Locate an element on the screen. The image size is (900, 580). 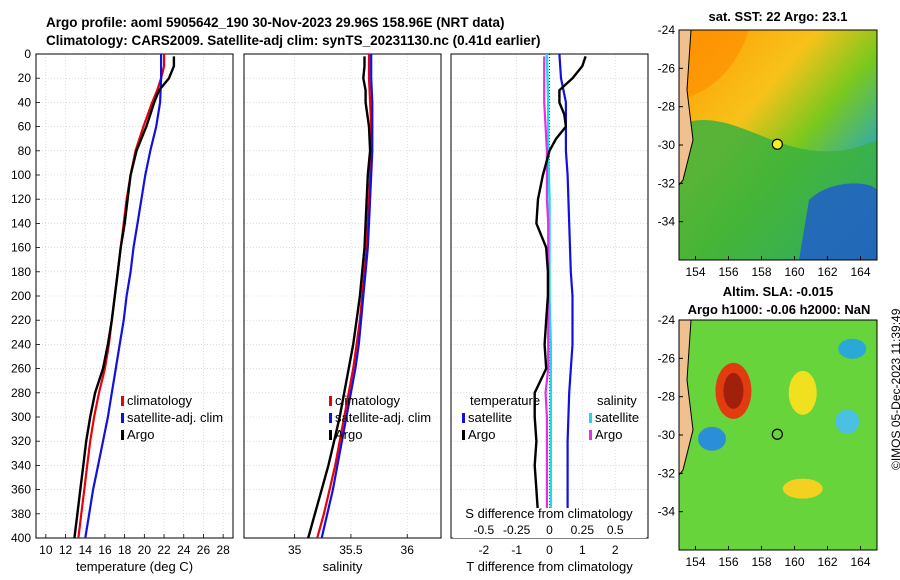
y-tick-label: 400 is located at coordinates (21, 538).